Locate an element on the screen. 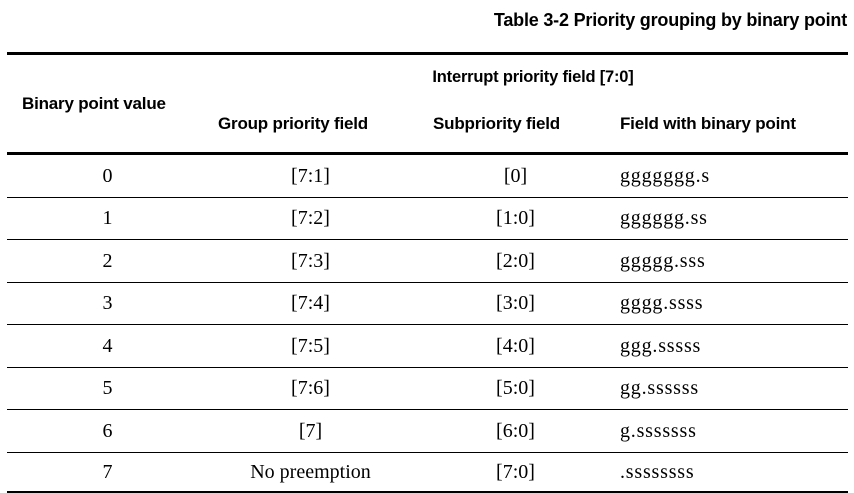  header-group-priority-field: Group priority field is located at coordinates (293, 123).